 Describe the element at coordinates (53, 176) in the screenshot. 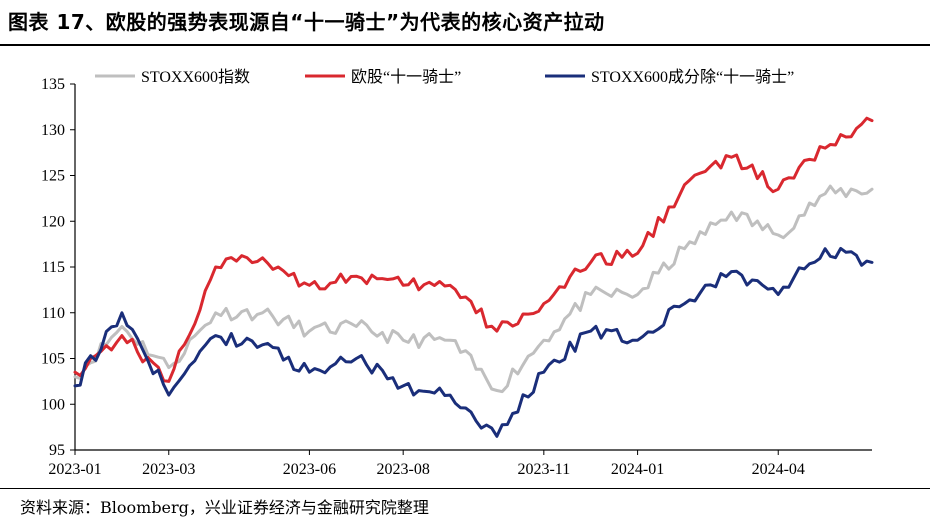

I see `y-tick-label: 125` at that location.